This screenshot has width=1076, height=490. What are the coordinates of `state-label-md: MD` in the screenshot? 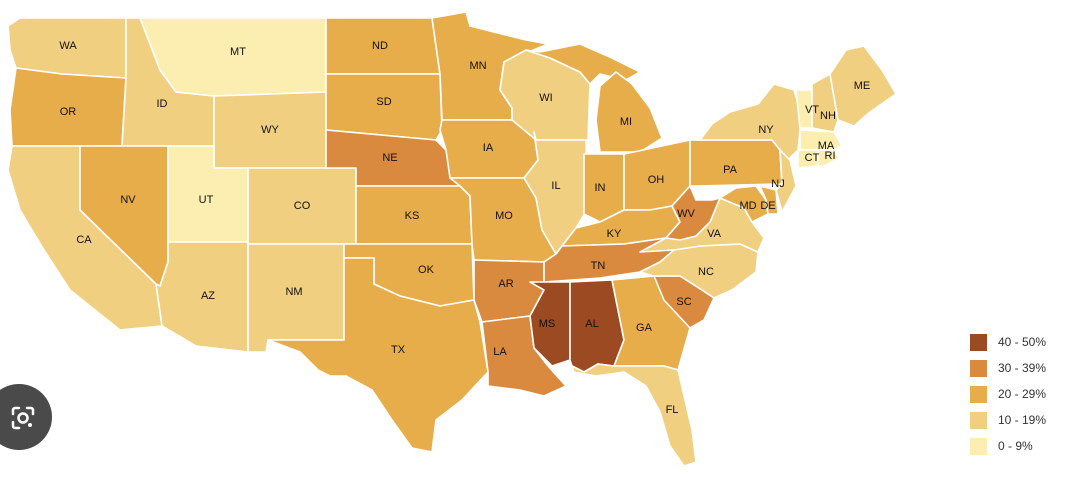 It's located at (747, 206).